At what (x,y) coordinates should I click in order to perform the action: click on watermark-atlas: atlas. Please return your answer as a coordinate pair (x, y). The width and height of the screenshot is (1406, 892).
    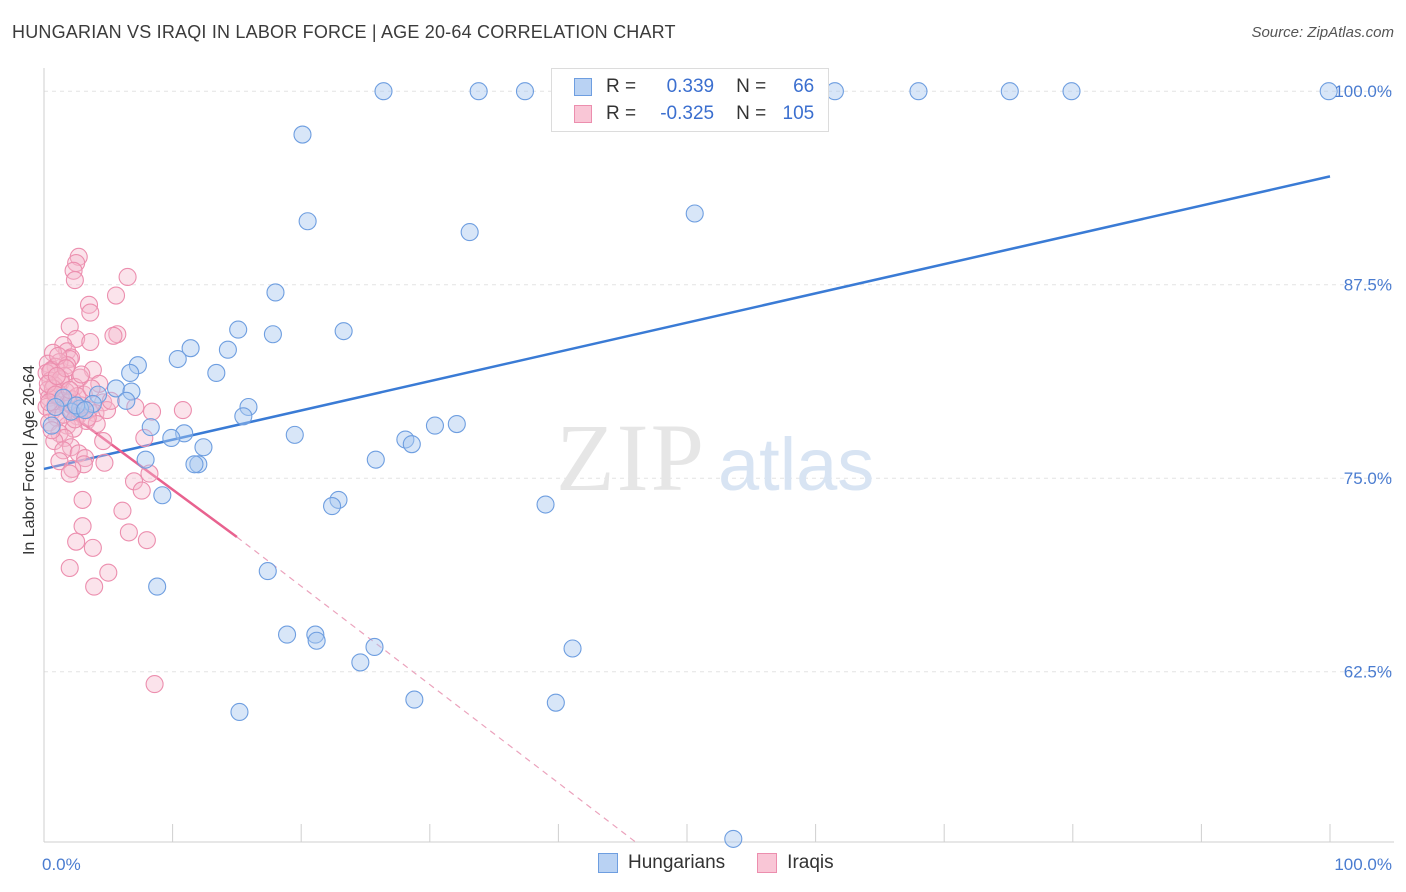
    Looking at the image, I should click on (796, 464).